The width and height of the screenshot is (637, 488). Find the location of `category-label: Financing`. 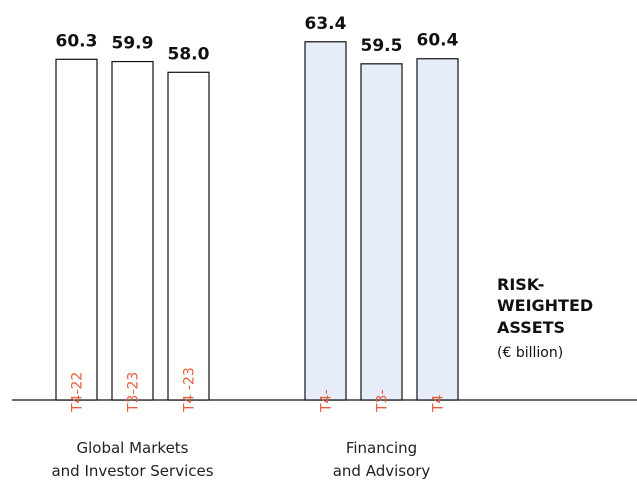

category-label: Financing is located at coordinates (381, 448).